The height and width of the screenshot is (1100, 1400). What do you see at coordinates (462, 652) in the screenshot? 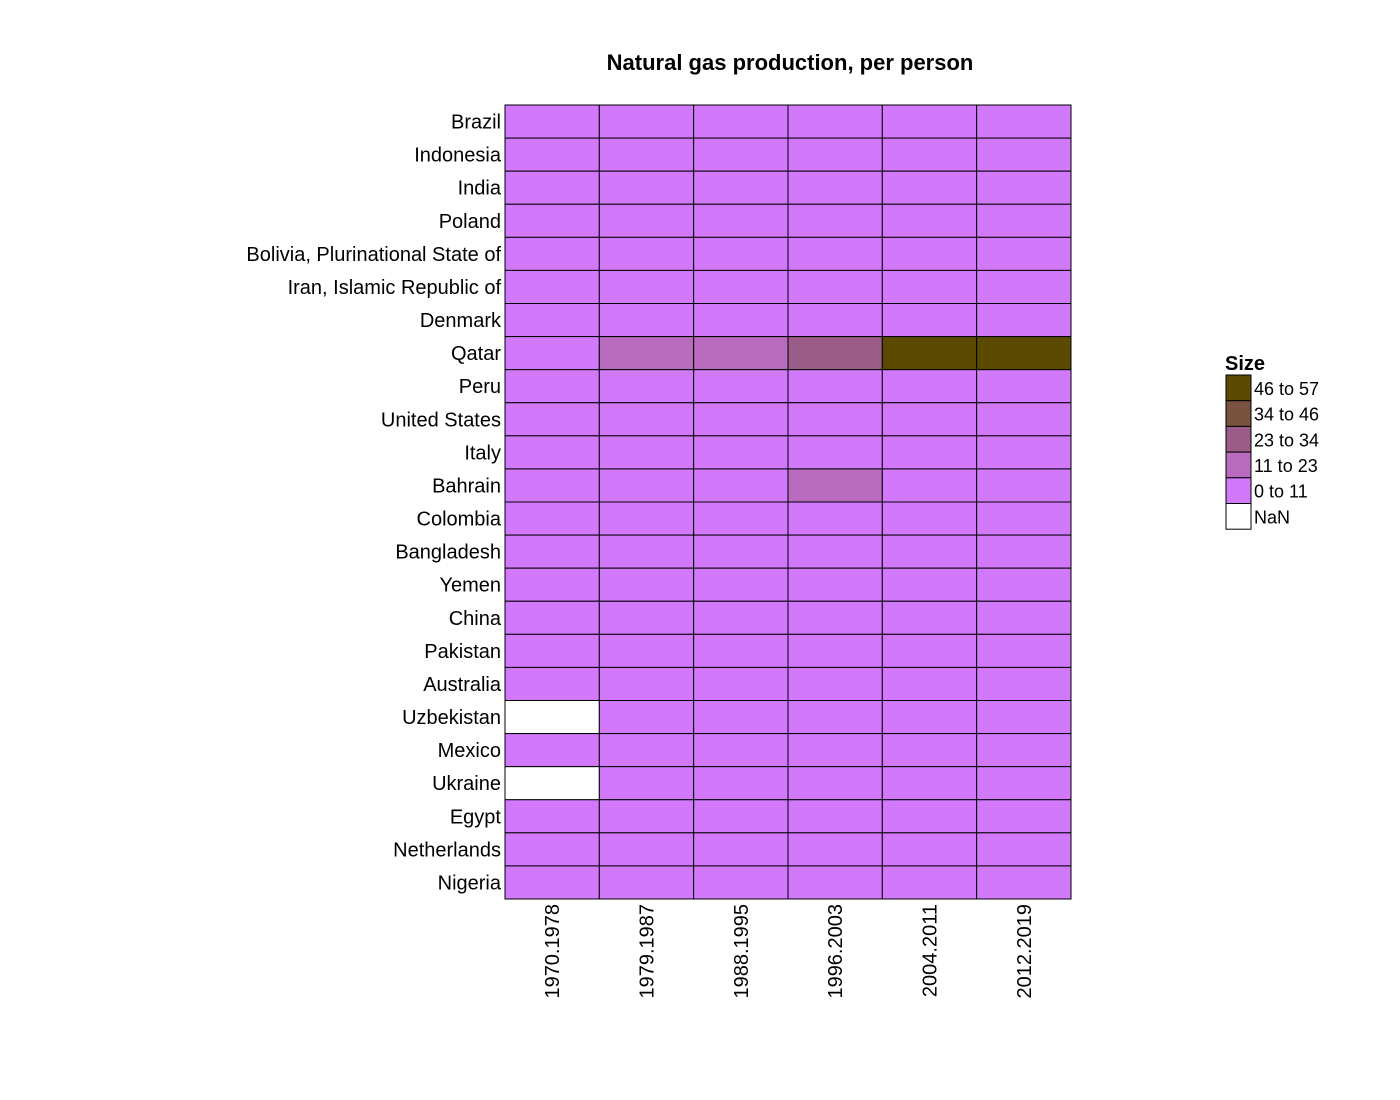
I see `row-label: Pakistan` at bounding box center [462, 652].